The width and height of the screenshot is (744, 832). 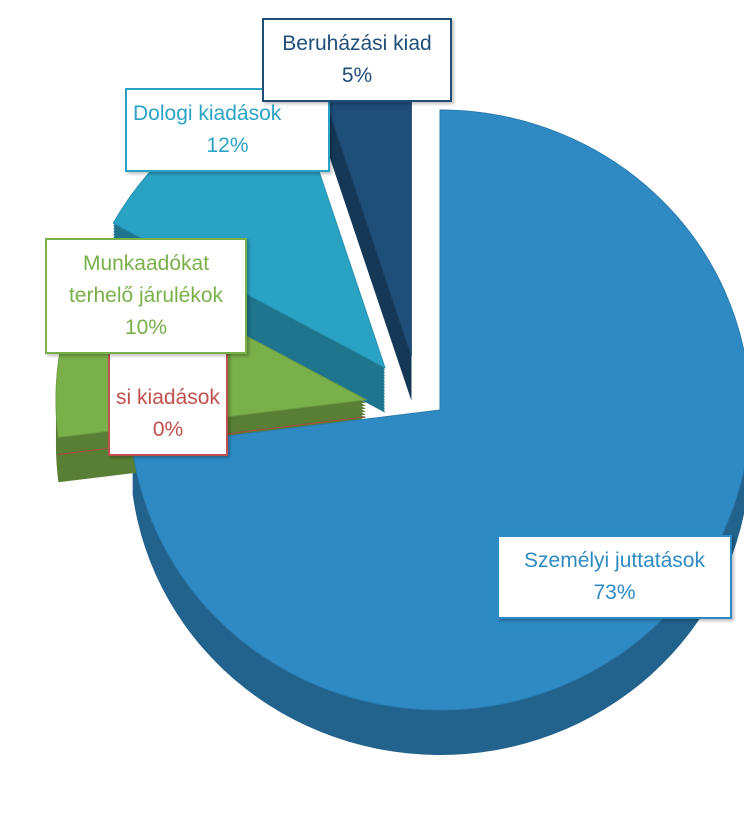 I want to click on data-label: Személyi juttatások 73%, so click(x=614, y=577).